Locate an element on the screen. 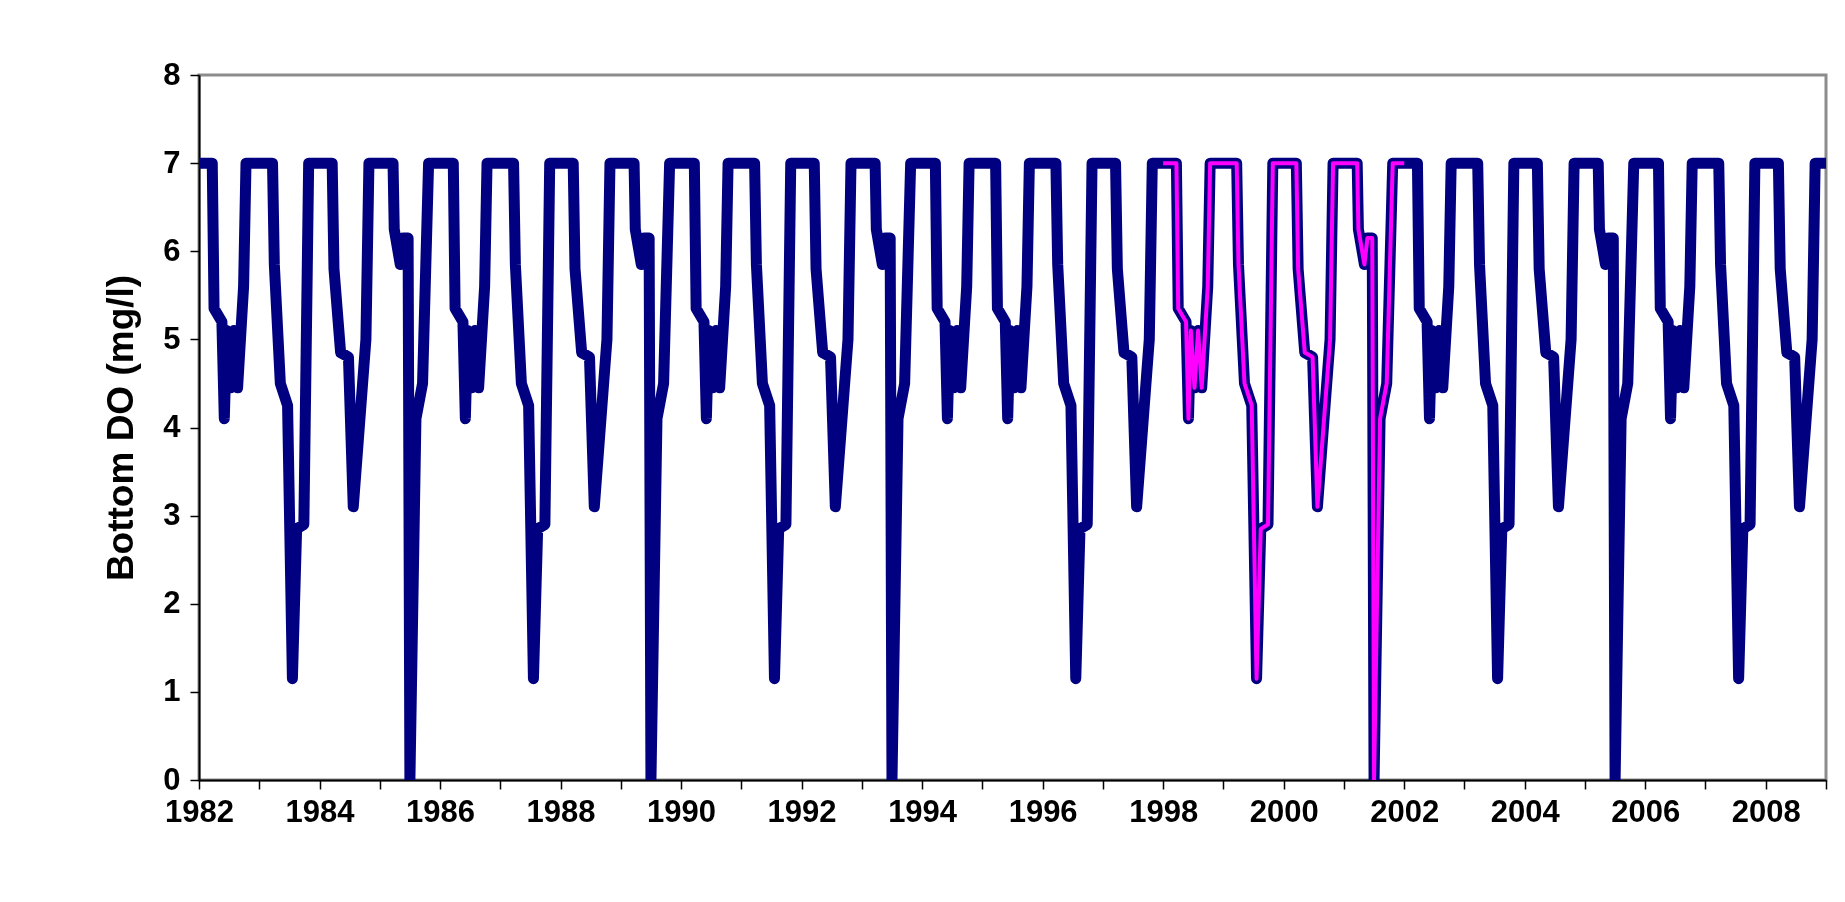 The width and height of the screenshot is (1845, 902). y-tick-label: 3 is located at coordinates (172, 515).